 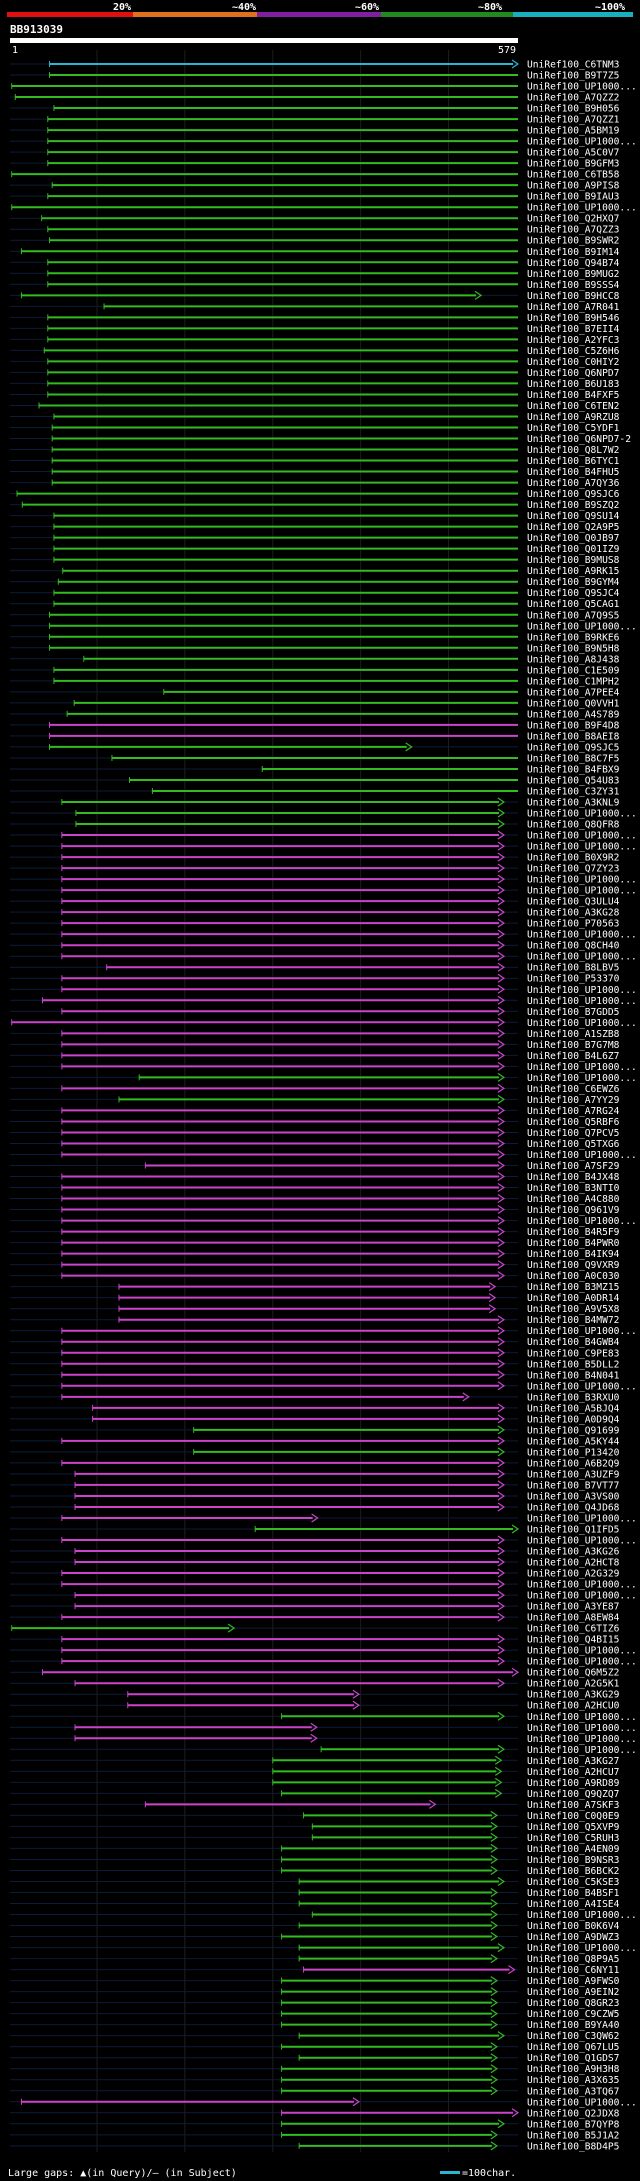 What do you see at coordinates (315, 1298) in the screenshot?
I see `hit-row: UniRef100_A0DR14` at bounding box center [315, 1298].